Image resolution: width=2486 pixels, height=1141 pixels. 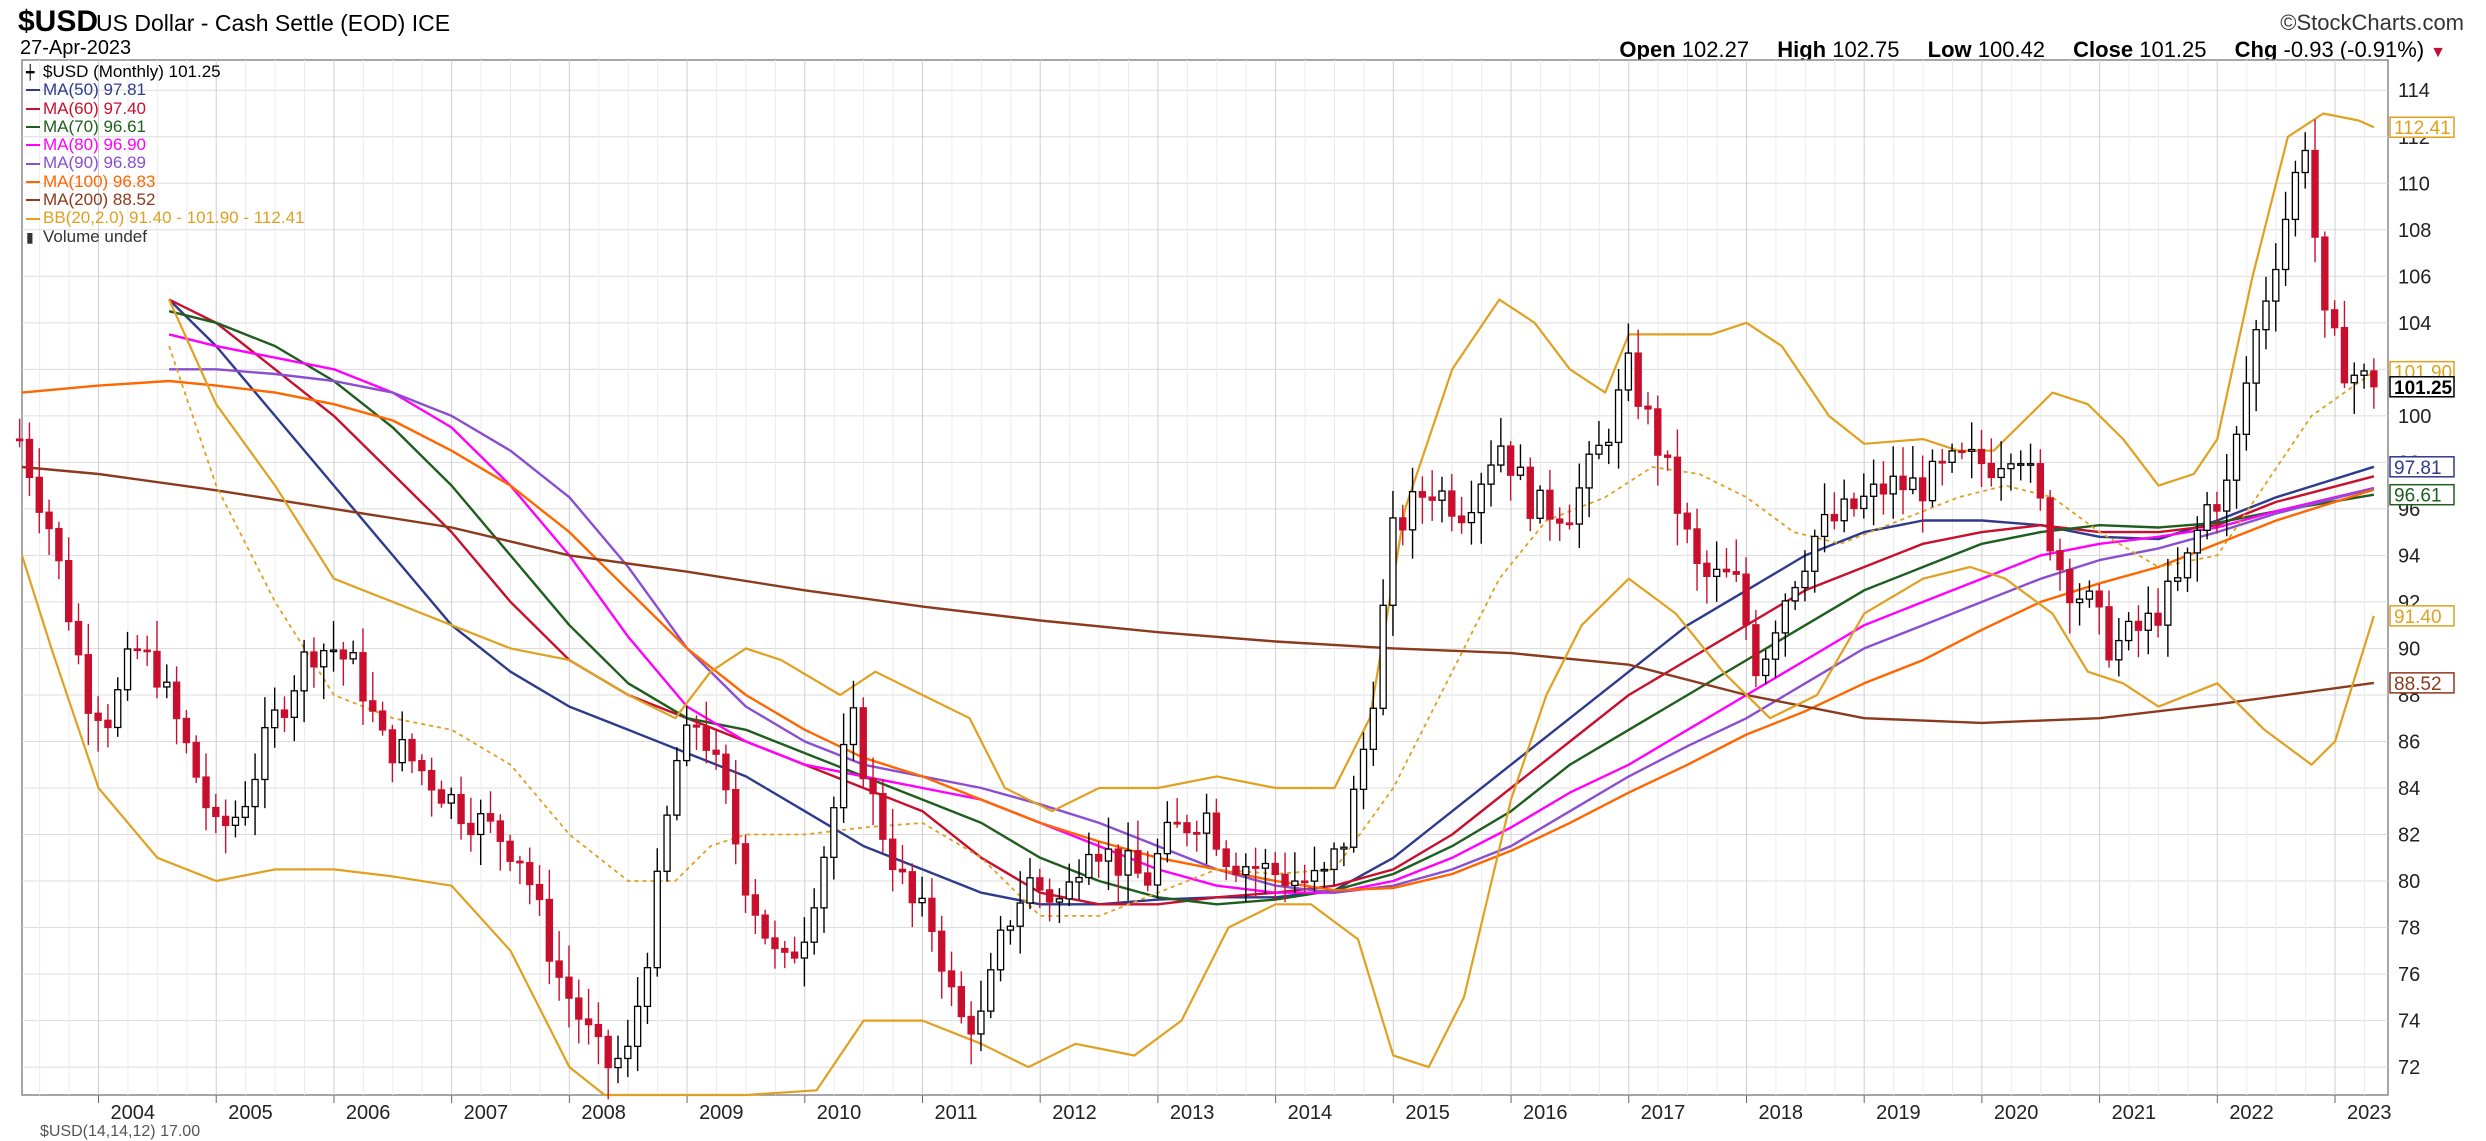 I want to click on legend-item: MA(70) 96.61, so click(x=165, y=126).